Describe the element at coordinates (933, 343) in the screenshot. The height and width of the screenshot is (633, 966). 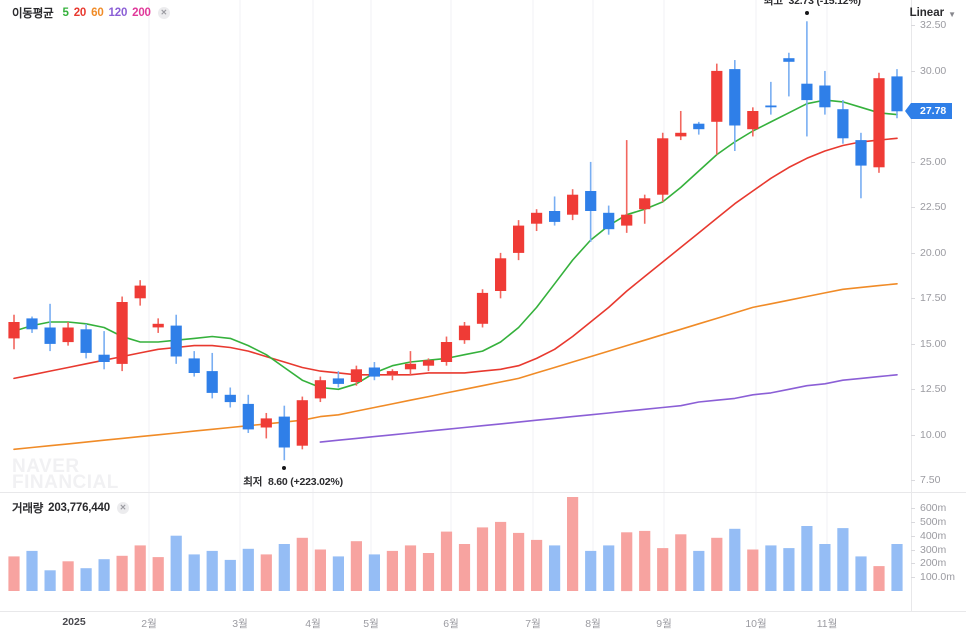
I see `price-axis-label: 15.00` at that location.